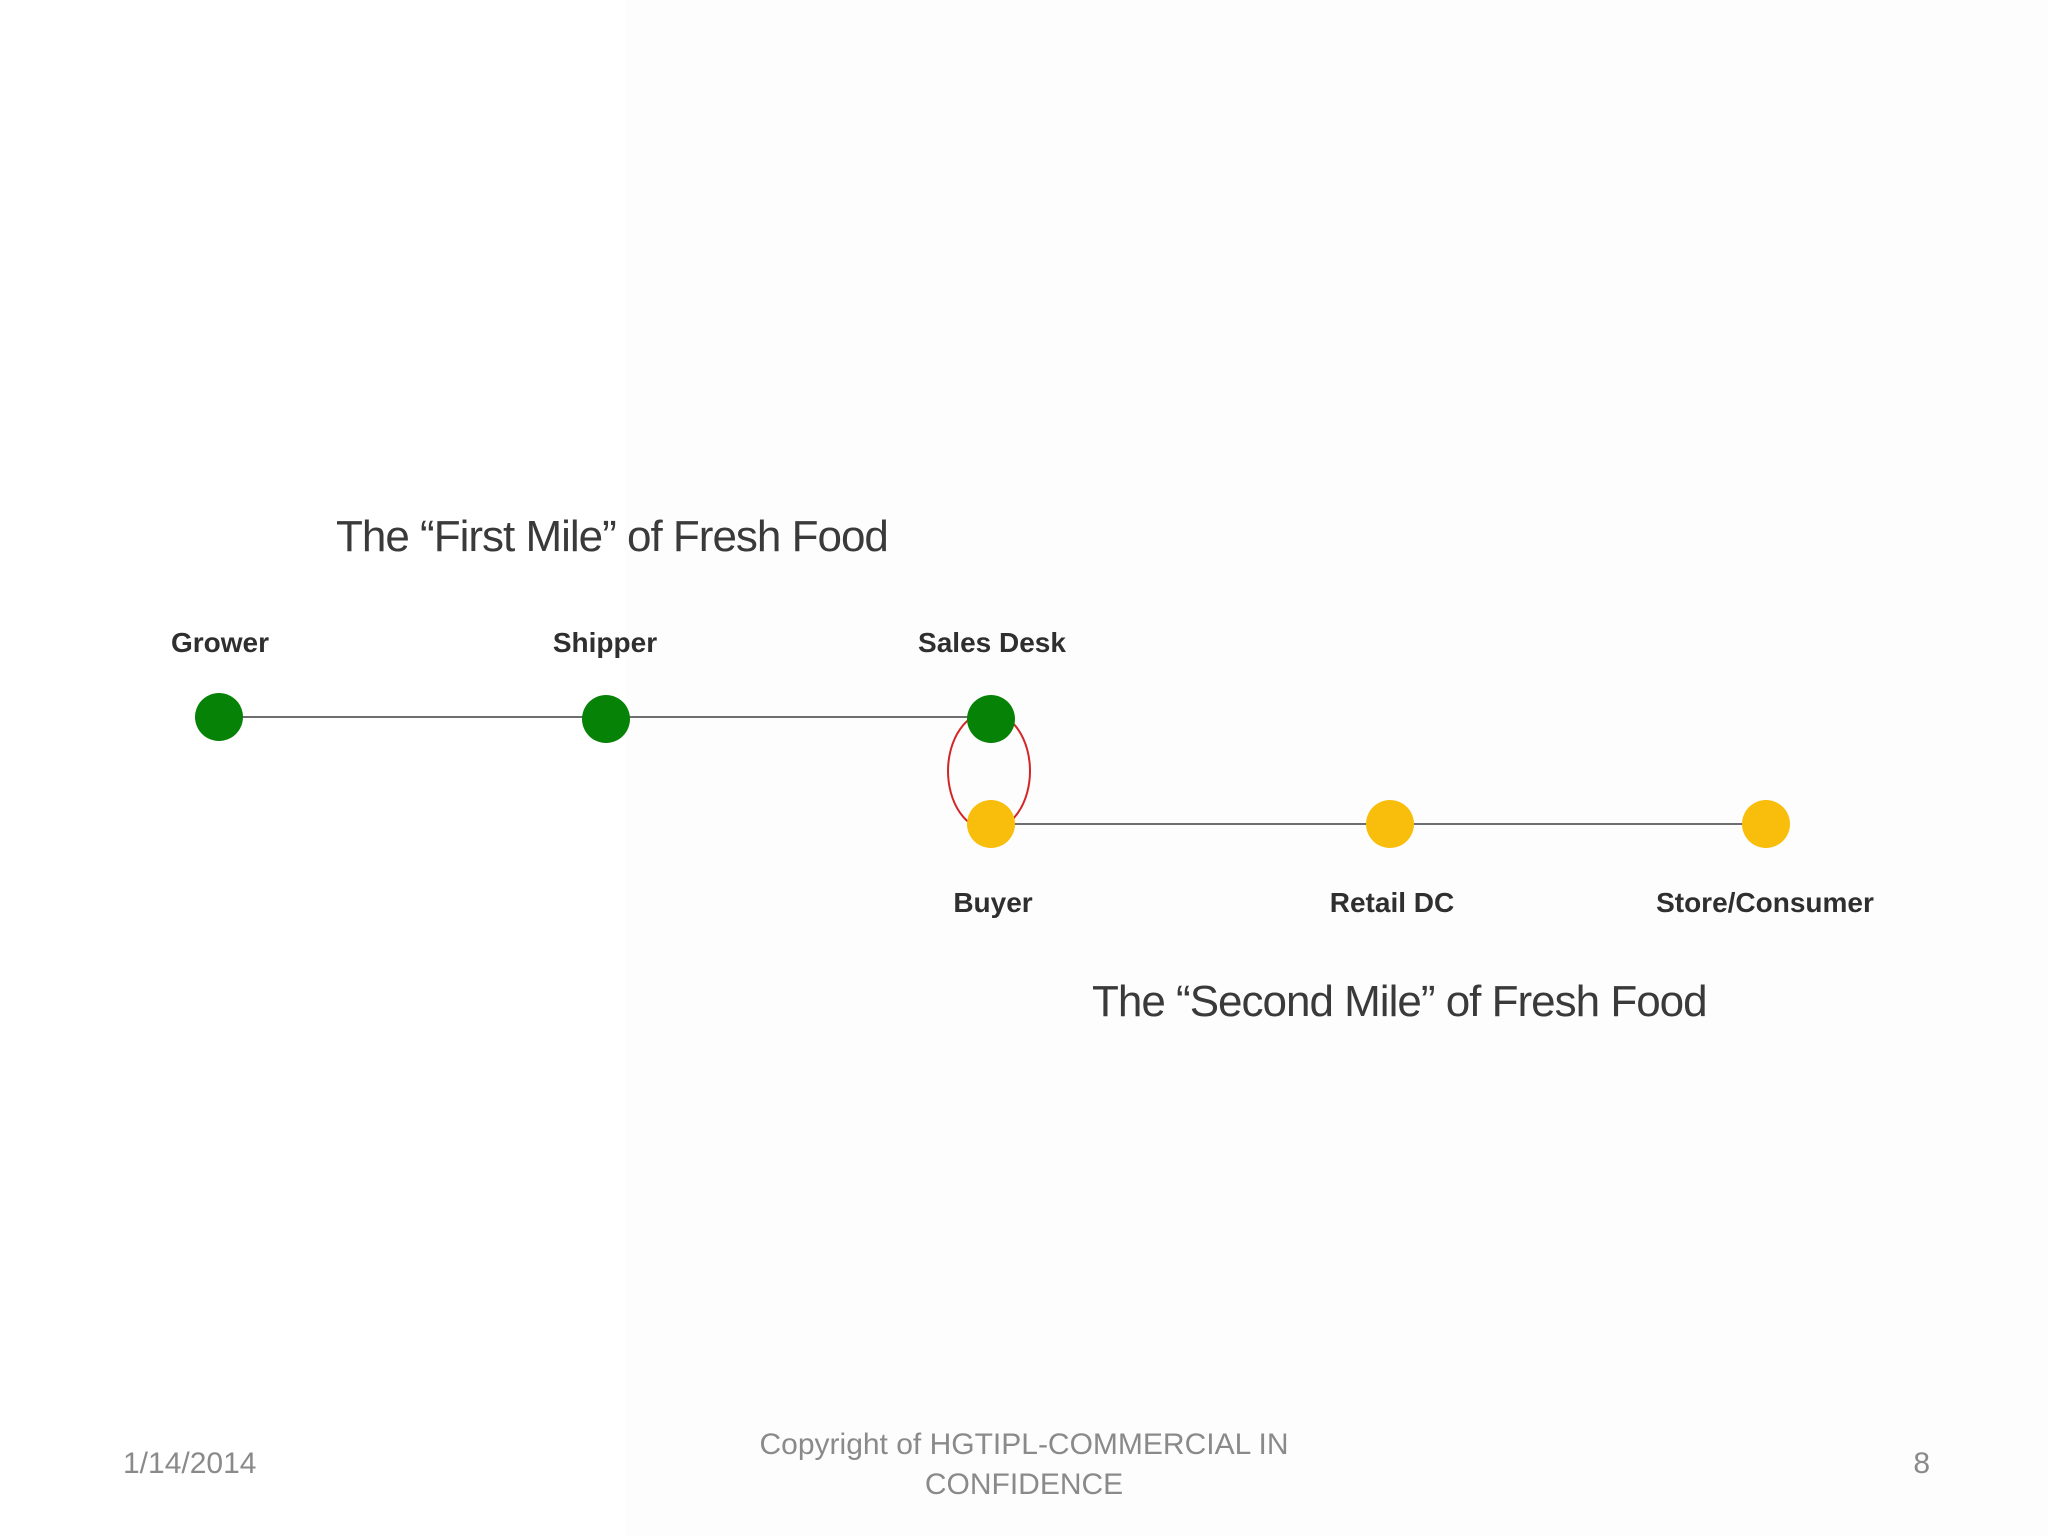 The image size is (2048, 1536). Describe the element at coordinates (190, 1463) in the screenshot. I see `footer-date: 1/14/2014` at that location.